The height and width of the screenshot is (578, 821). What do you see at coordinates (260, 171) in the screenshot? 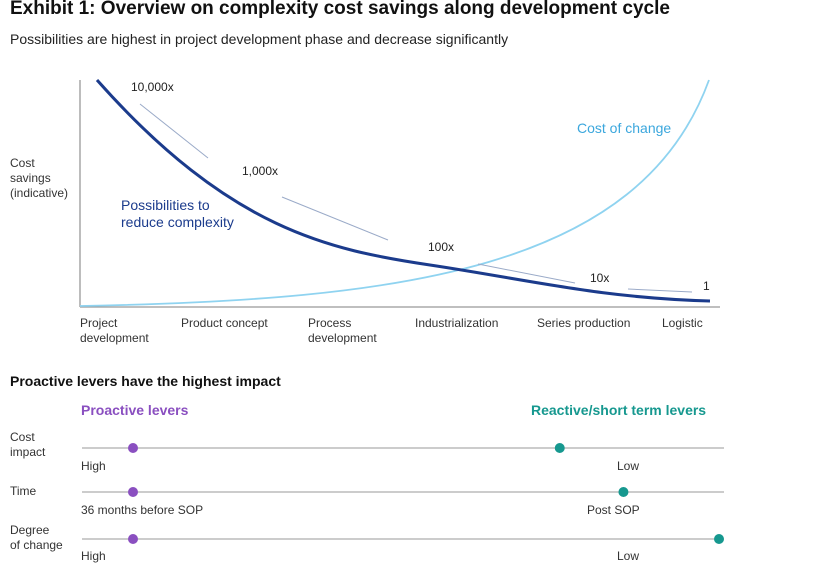
I see `multiplier-label: 1,000x` at bounding box center [260, 171].